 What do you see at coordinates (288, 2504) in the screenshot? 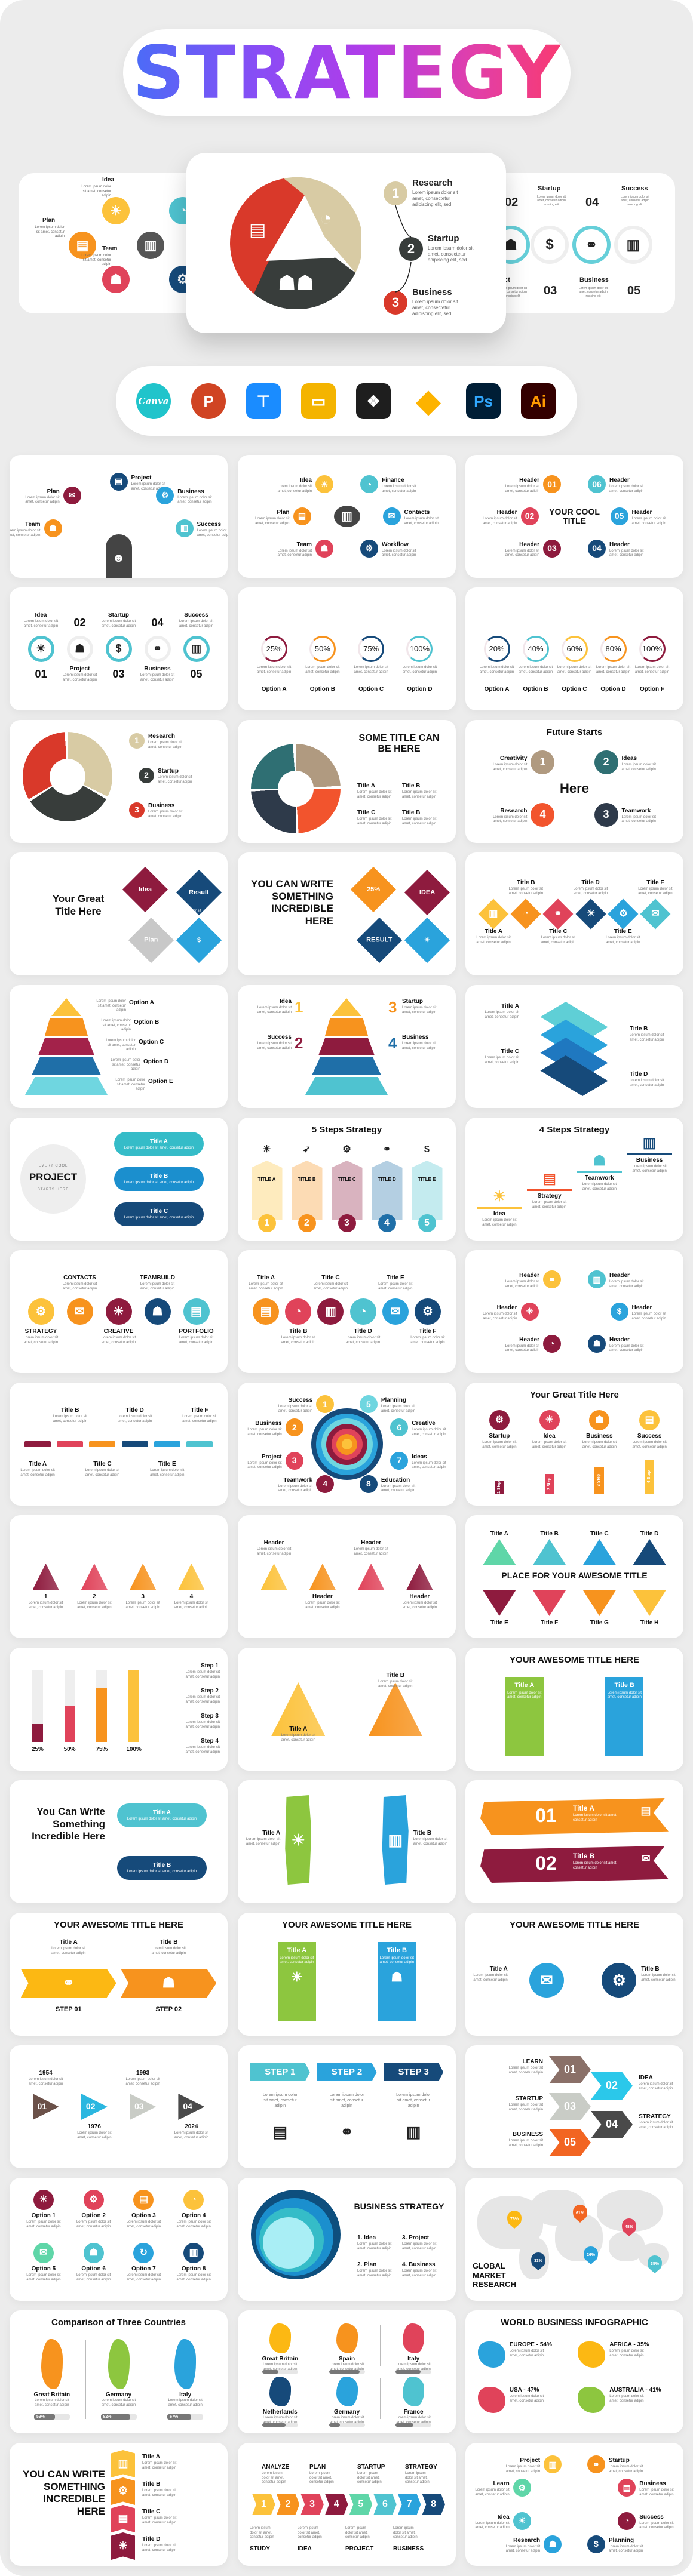
I see `step-arrow: 2` at bounding box center [288, 2504].